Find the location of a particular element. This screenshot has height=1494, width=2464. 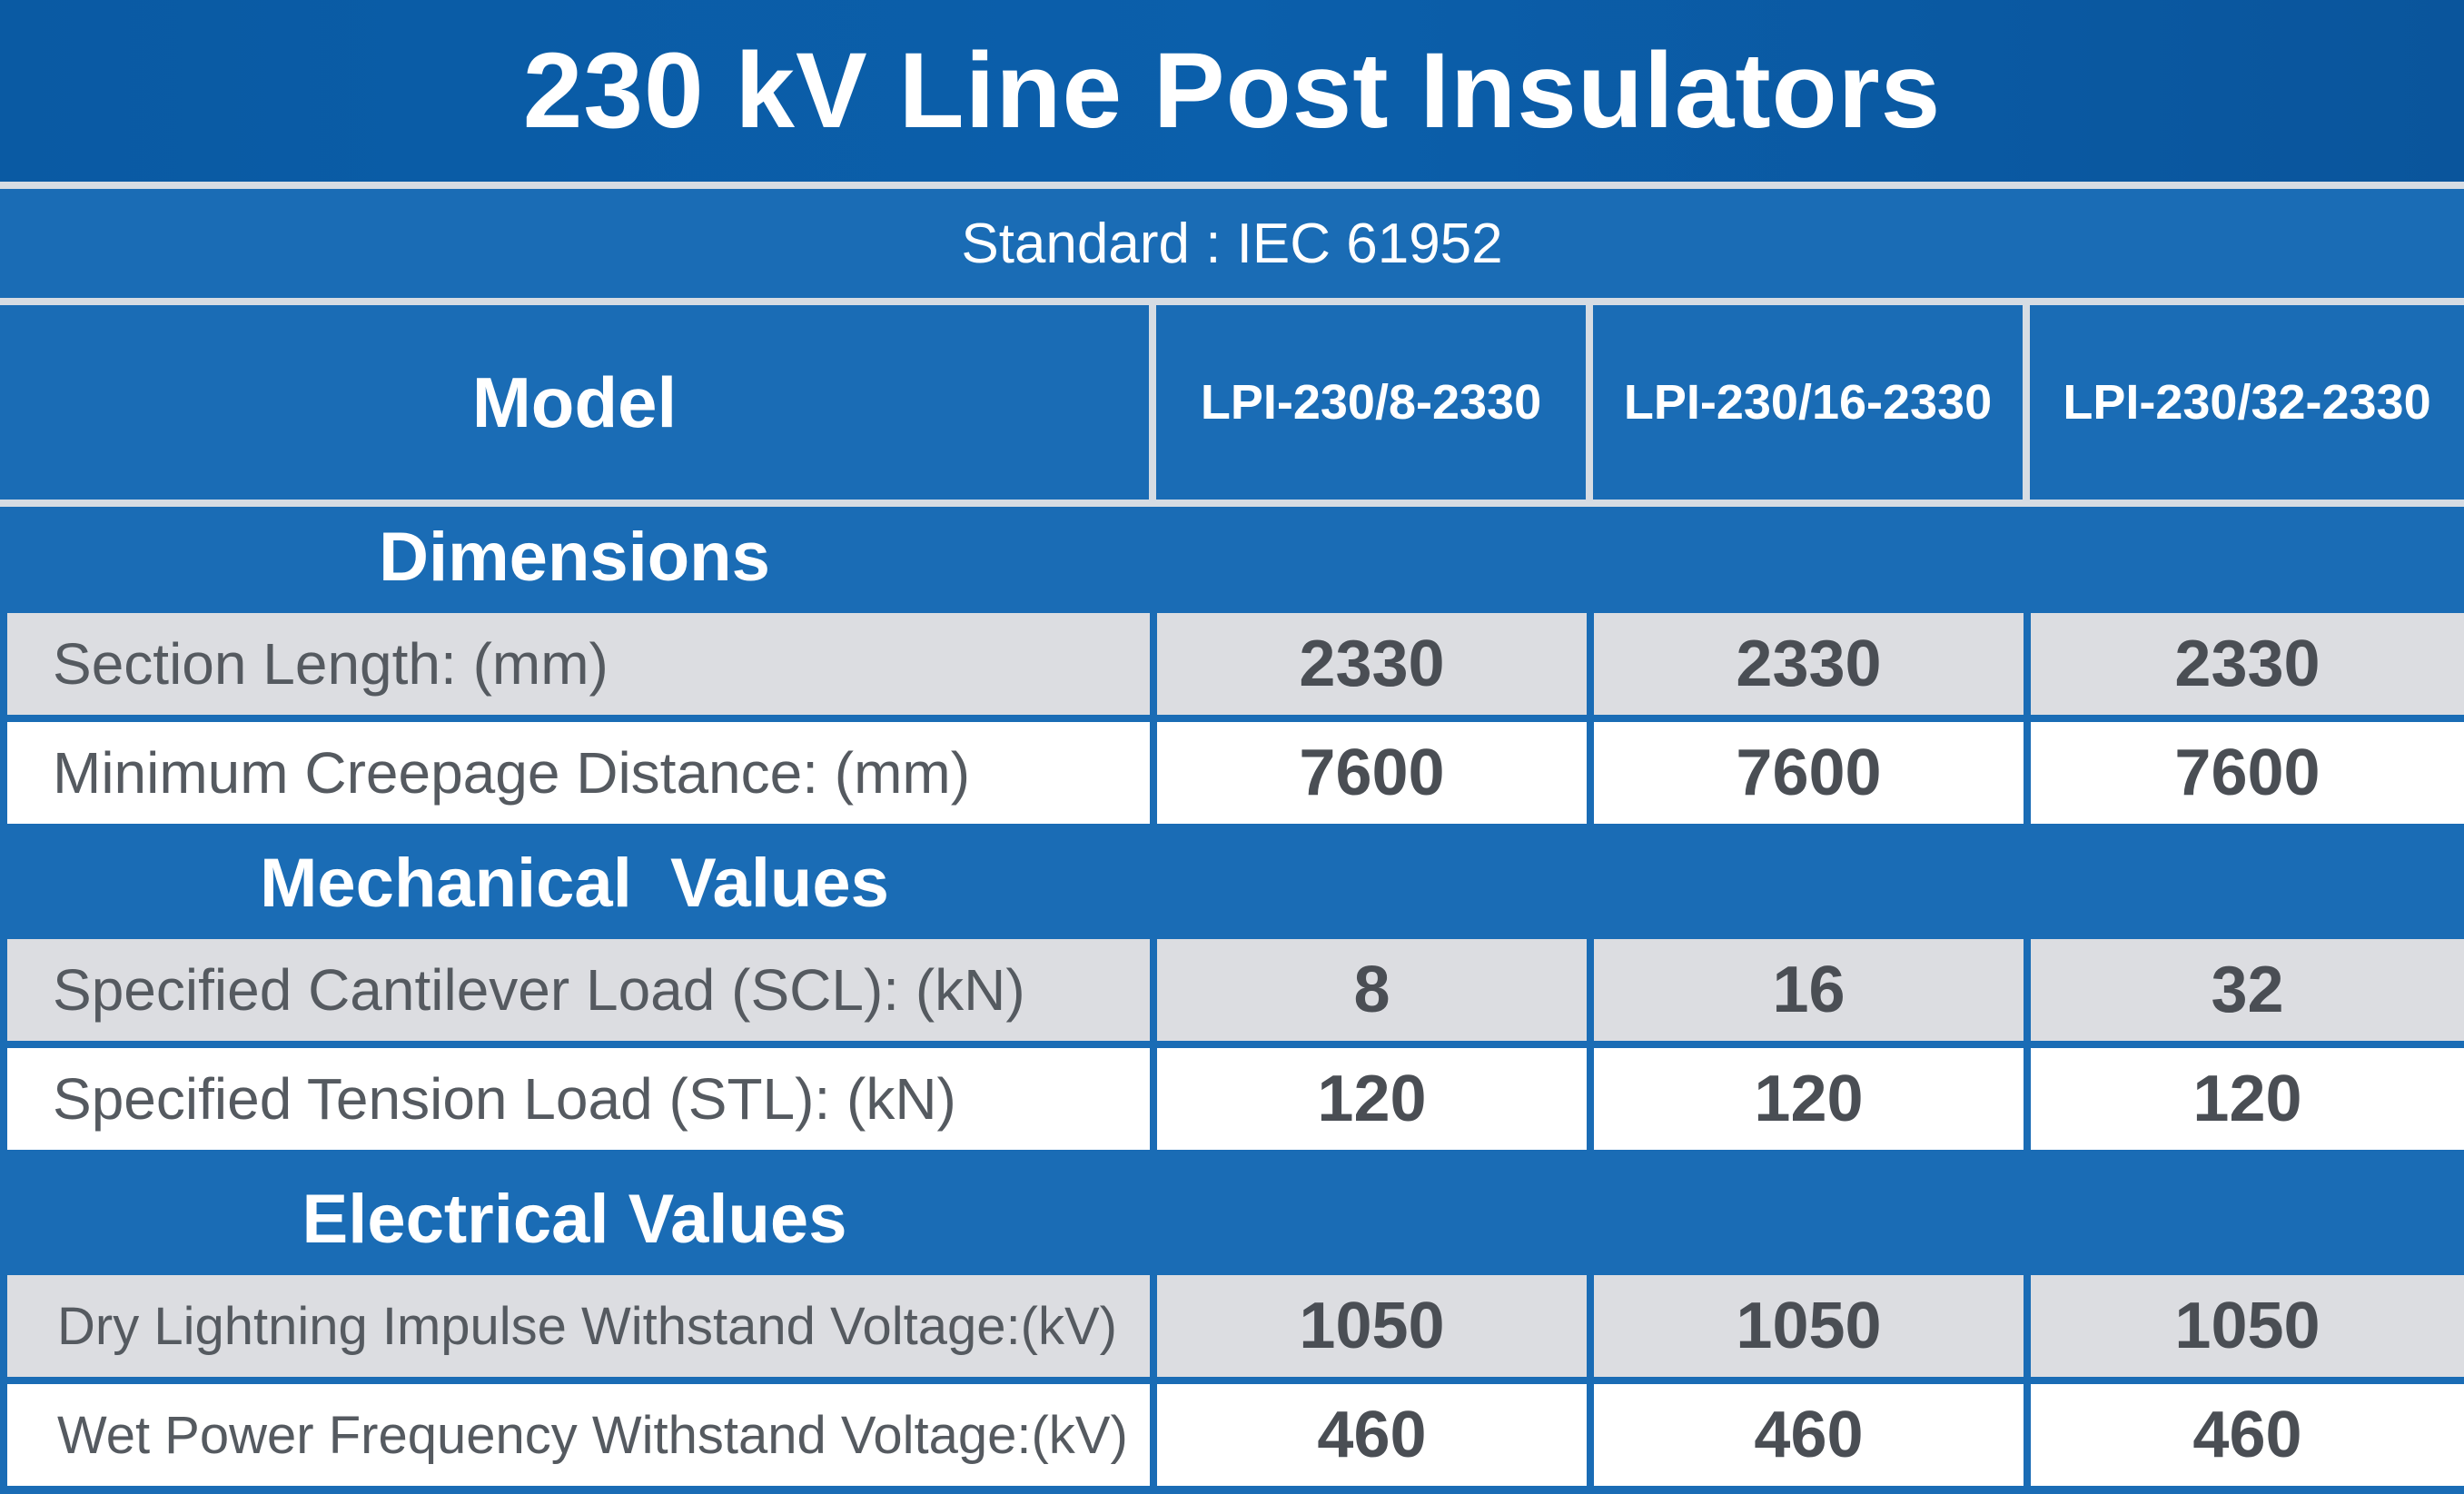

model-name-cell: LPI-230/8-2330 is located at coordinates (1371, 402).